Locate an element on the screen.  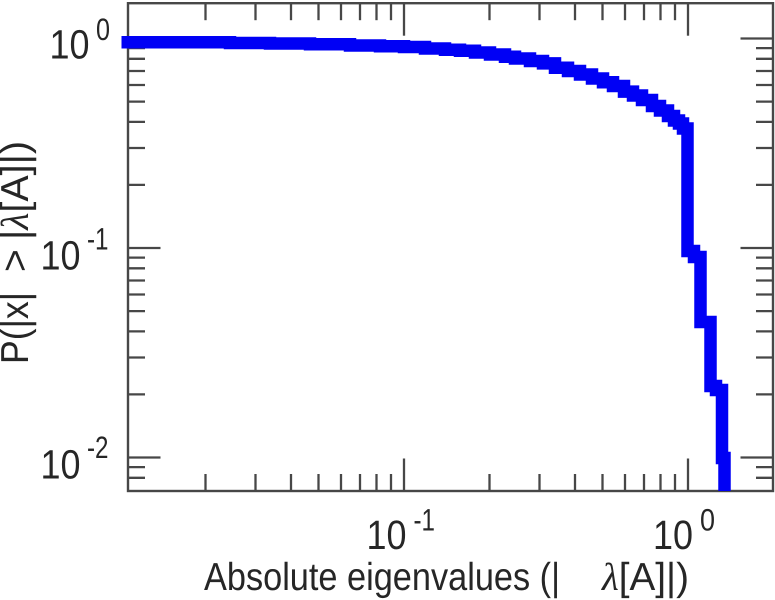
svg-text: Absolute eigenvalues (| is located at coordinates (382, 577).